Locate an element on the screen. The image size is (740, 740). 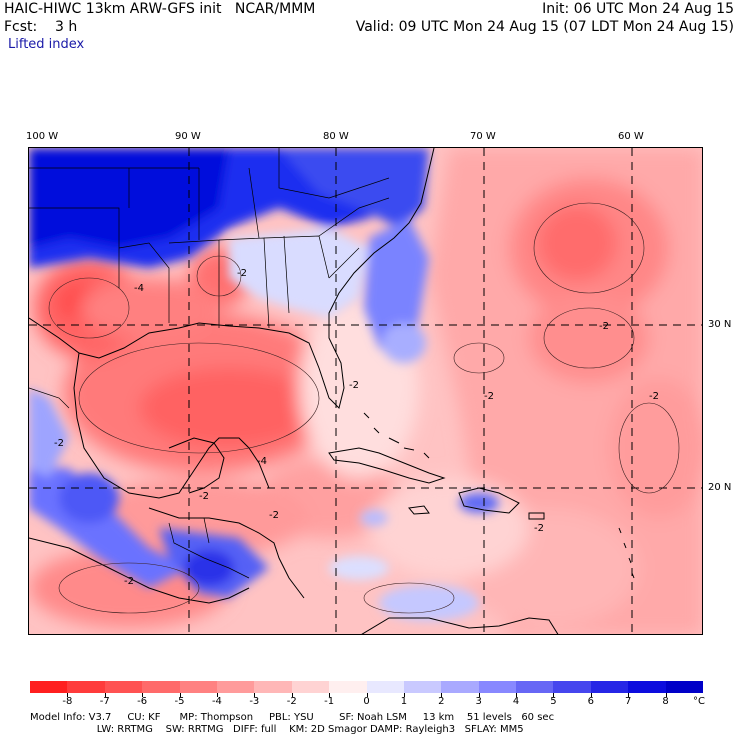
colorbar-label: 5 is located at coordinates (553, 701).